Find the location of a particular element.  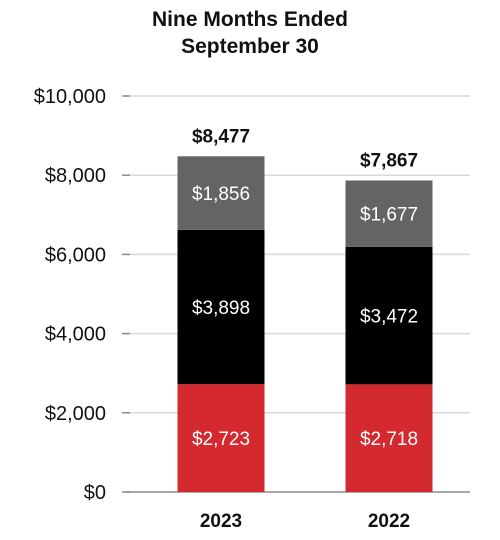

y-tick-label: $10,000 is located at coordinates (70, 97).